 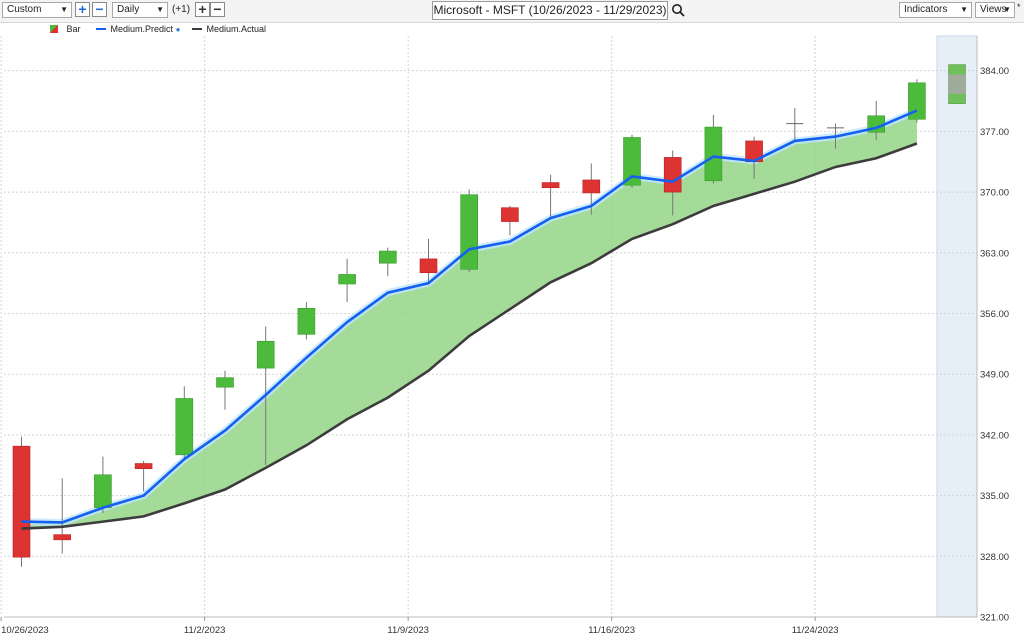 What do you see at coordinates (73, 29) in the screenshot?
I see `legend-bar-label: Bar` at bounding box center [73, 29].